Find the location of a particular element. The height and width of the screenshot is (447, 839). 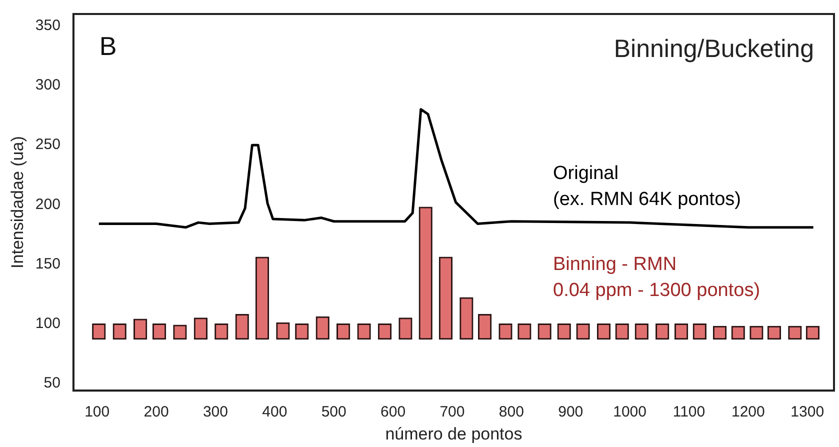

x-tick-label: 600 is located at coordinates (393, 412).